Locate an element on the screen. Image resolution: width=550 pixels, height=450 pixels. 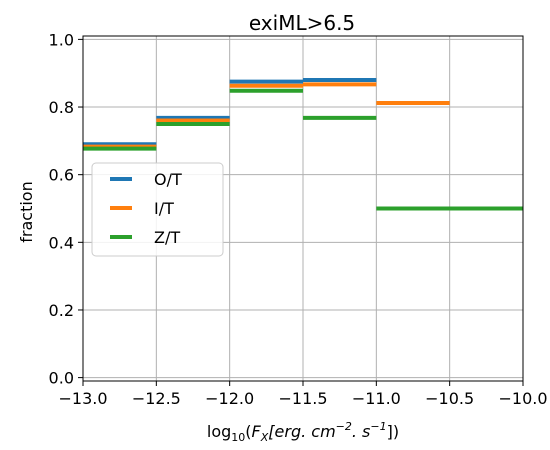
chart-title: exiML>6.5 is located at coordinates (302, 23).